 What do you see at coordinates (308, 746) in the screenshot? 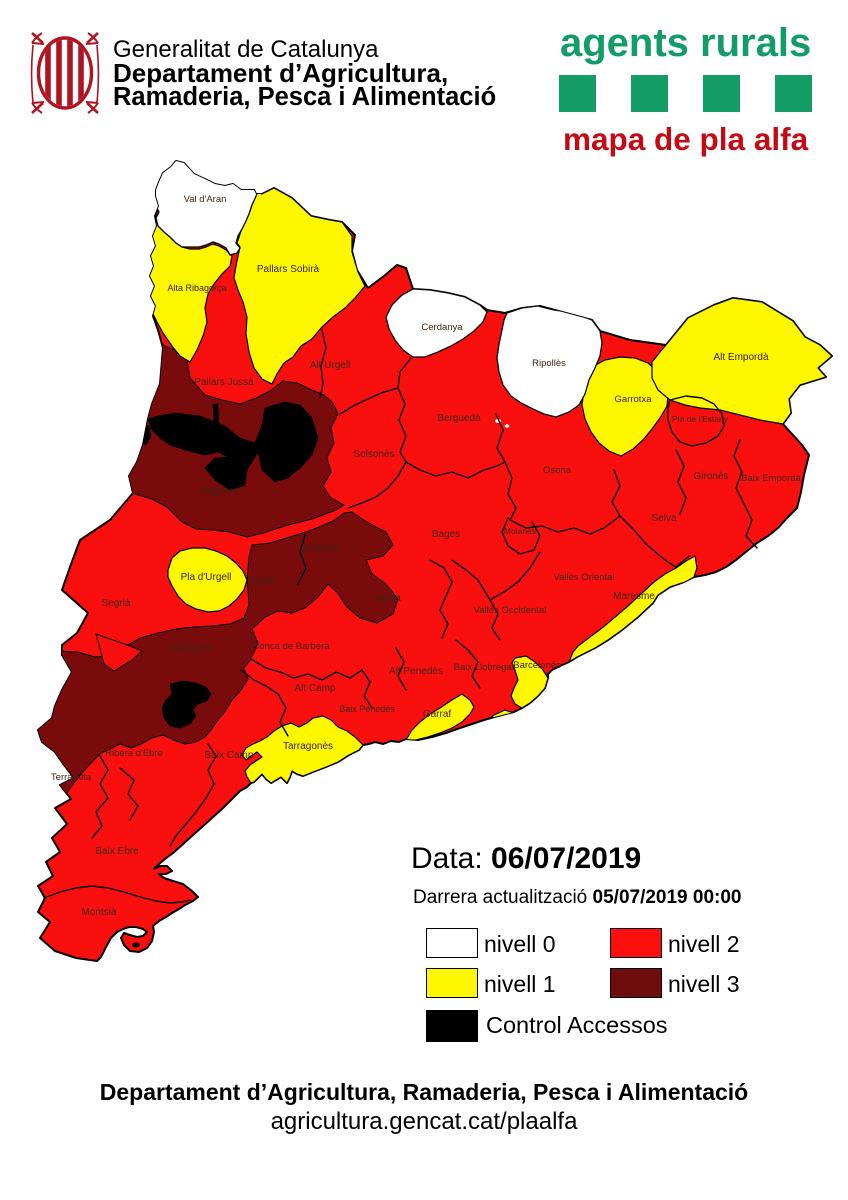
I see `svg-text: Tarragonès` at bounding box center [308, 746].